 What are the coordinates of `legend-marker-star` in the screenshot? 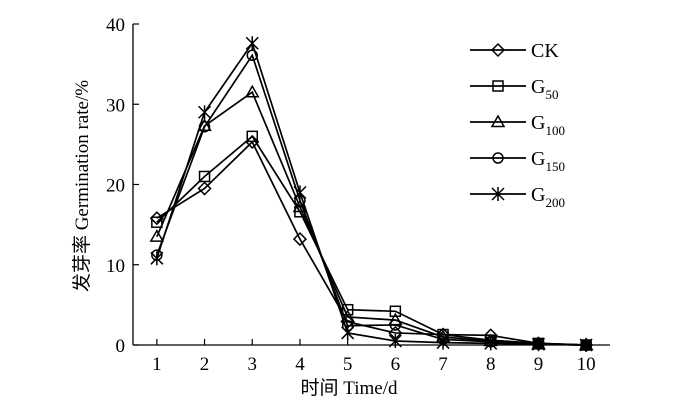 It's located at (498, 194).